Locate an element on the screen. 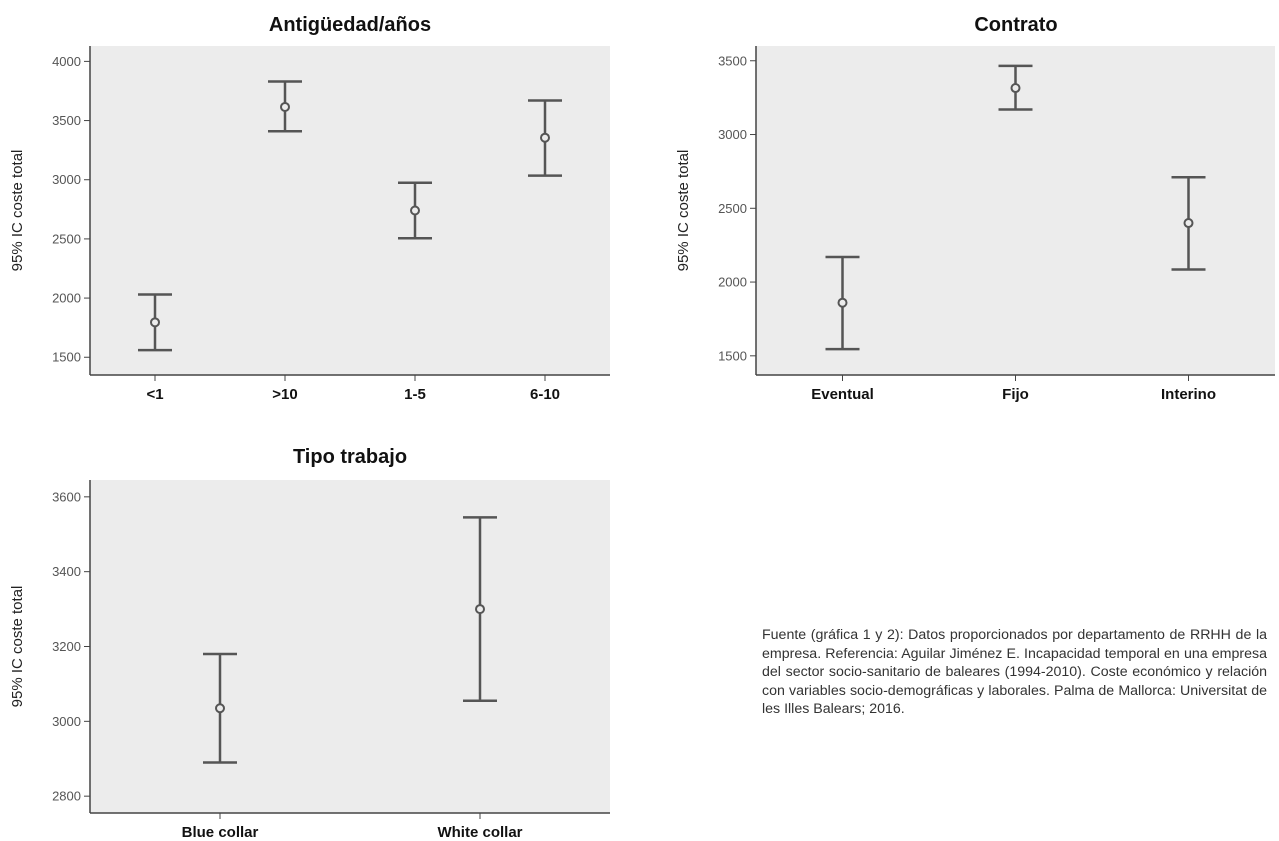  x-tick-label: <1 is located at coordinates (154, 394).